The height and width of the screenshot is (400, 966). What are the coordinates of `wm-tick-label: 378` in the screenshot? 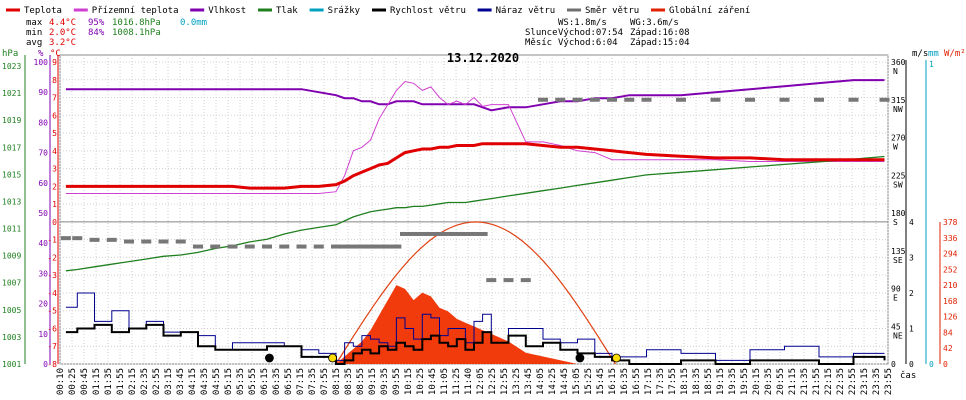 It's located at (950, 222).